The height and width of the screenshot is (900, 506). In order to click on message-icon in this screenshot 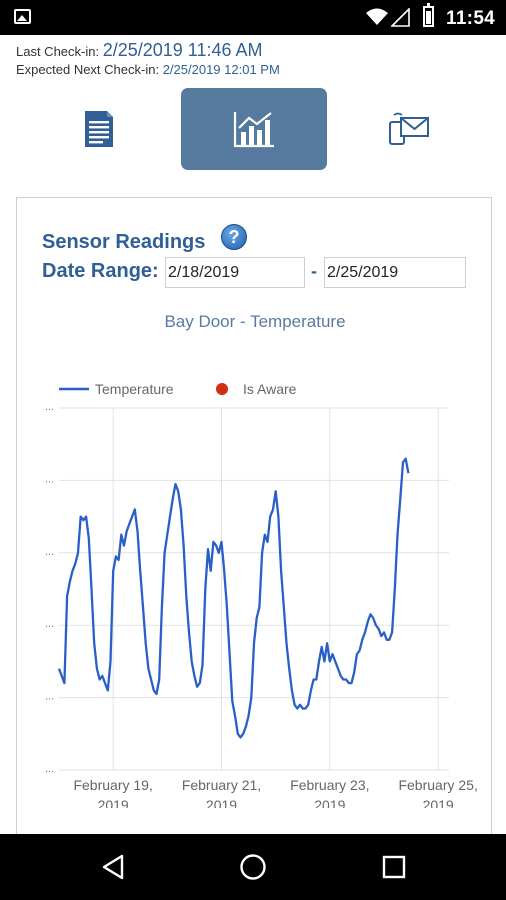, I will do `click(409, 128)`.